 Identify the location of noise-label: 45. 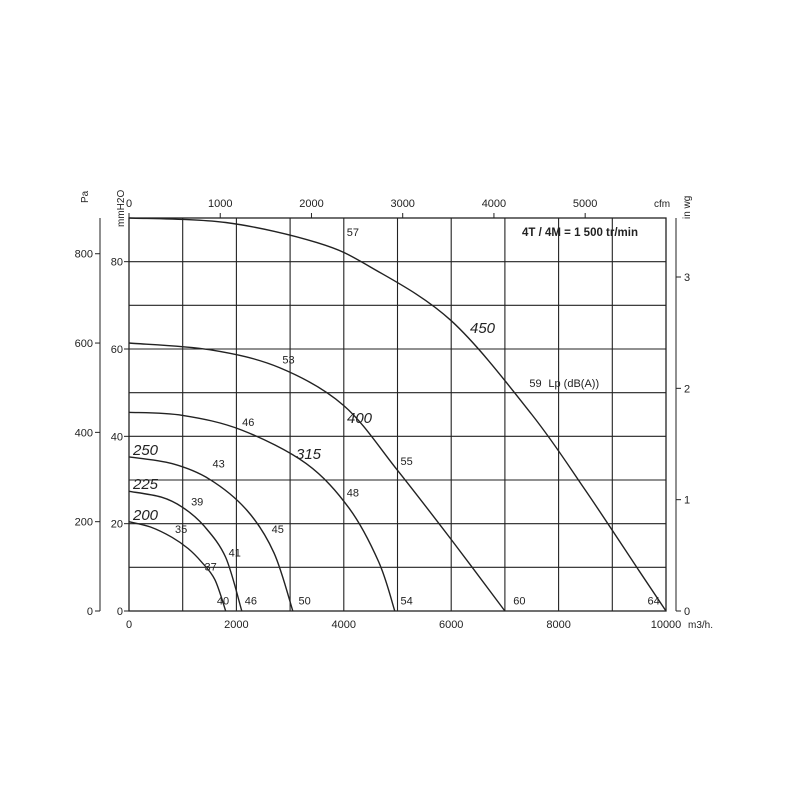
(278, 530).